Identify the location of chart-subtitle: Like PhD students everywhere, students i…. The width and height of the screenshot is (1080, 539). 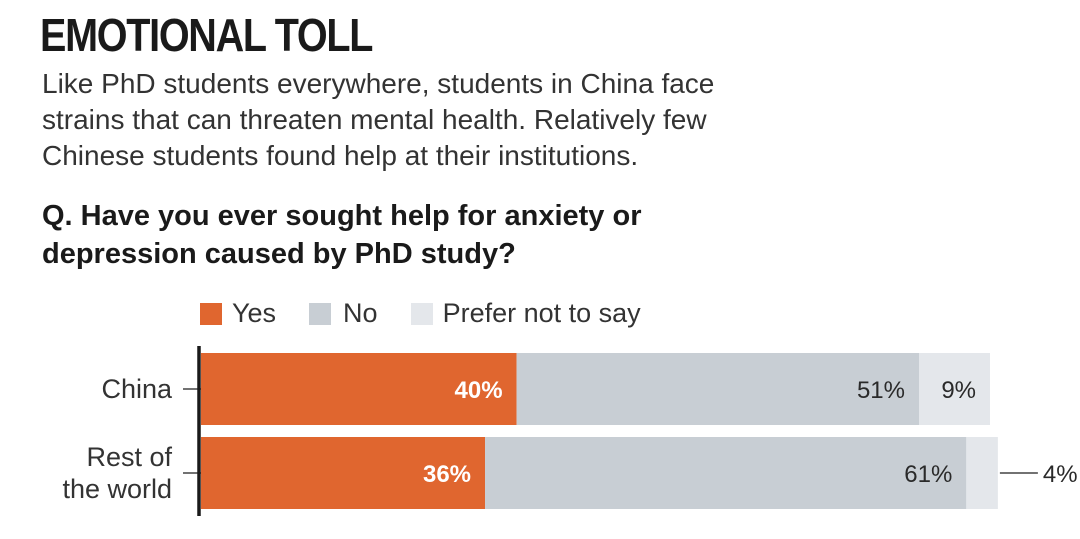
(378, 119).